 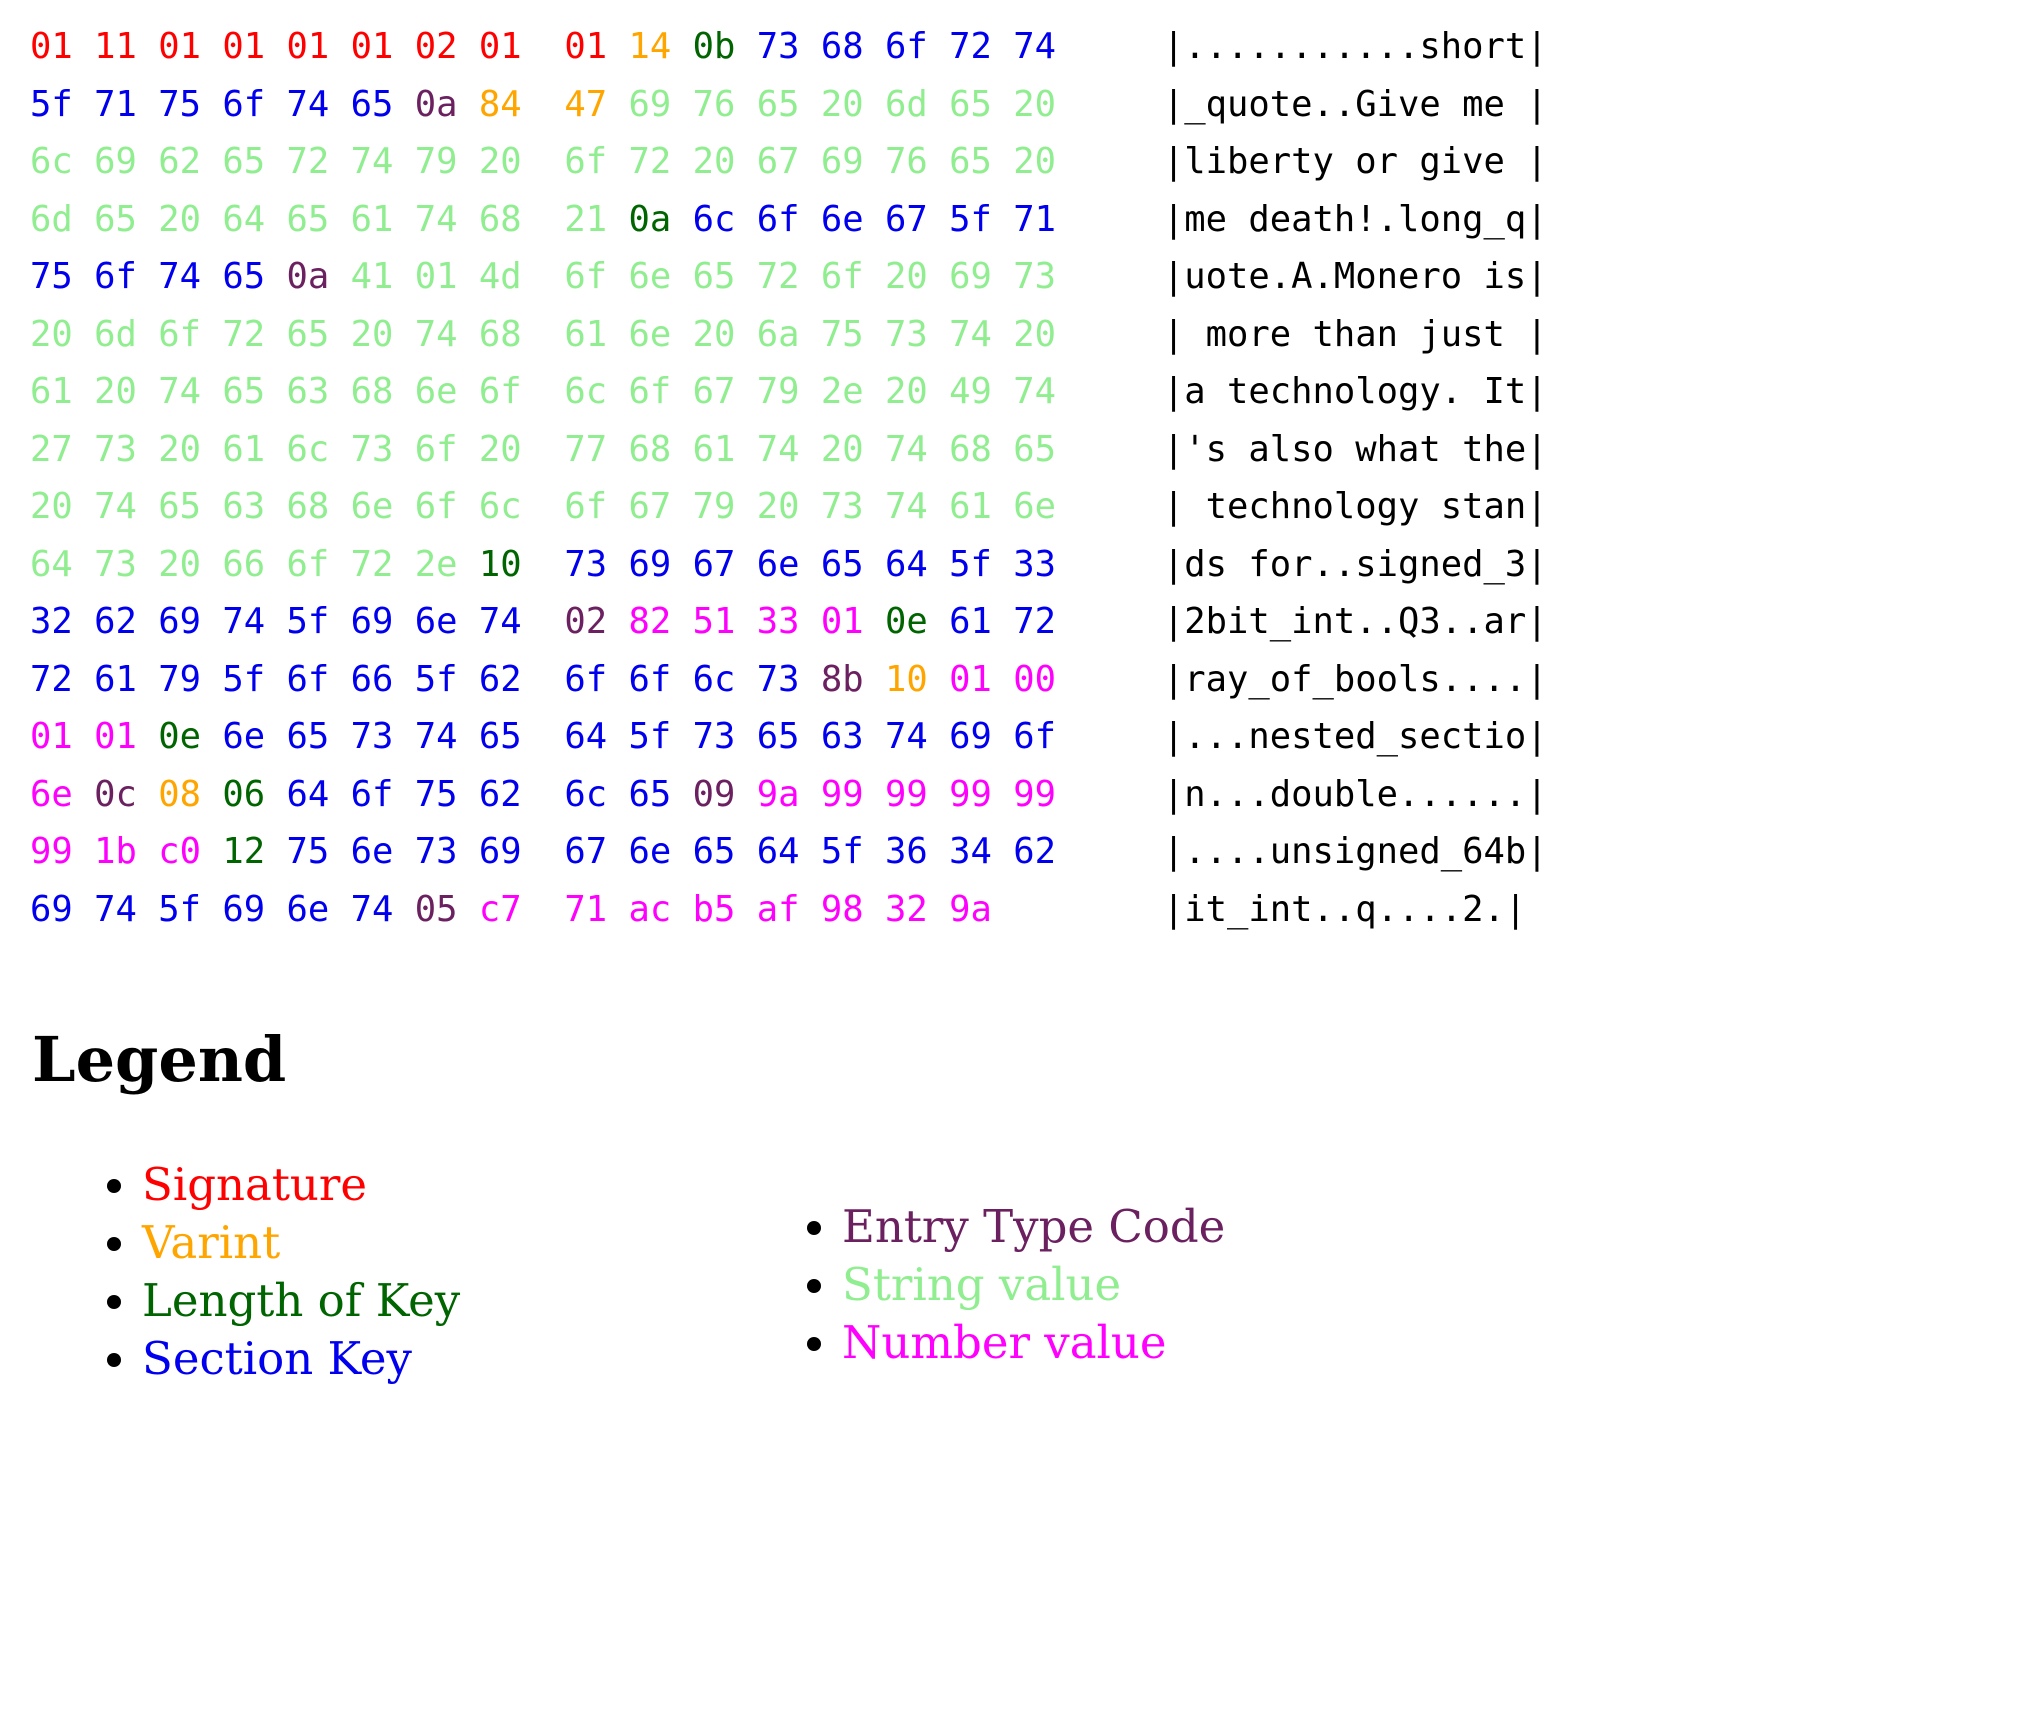 I want to click on hex-byte: 47, so click(x=586, y=104).